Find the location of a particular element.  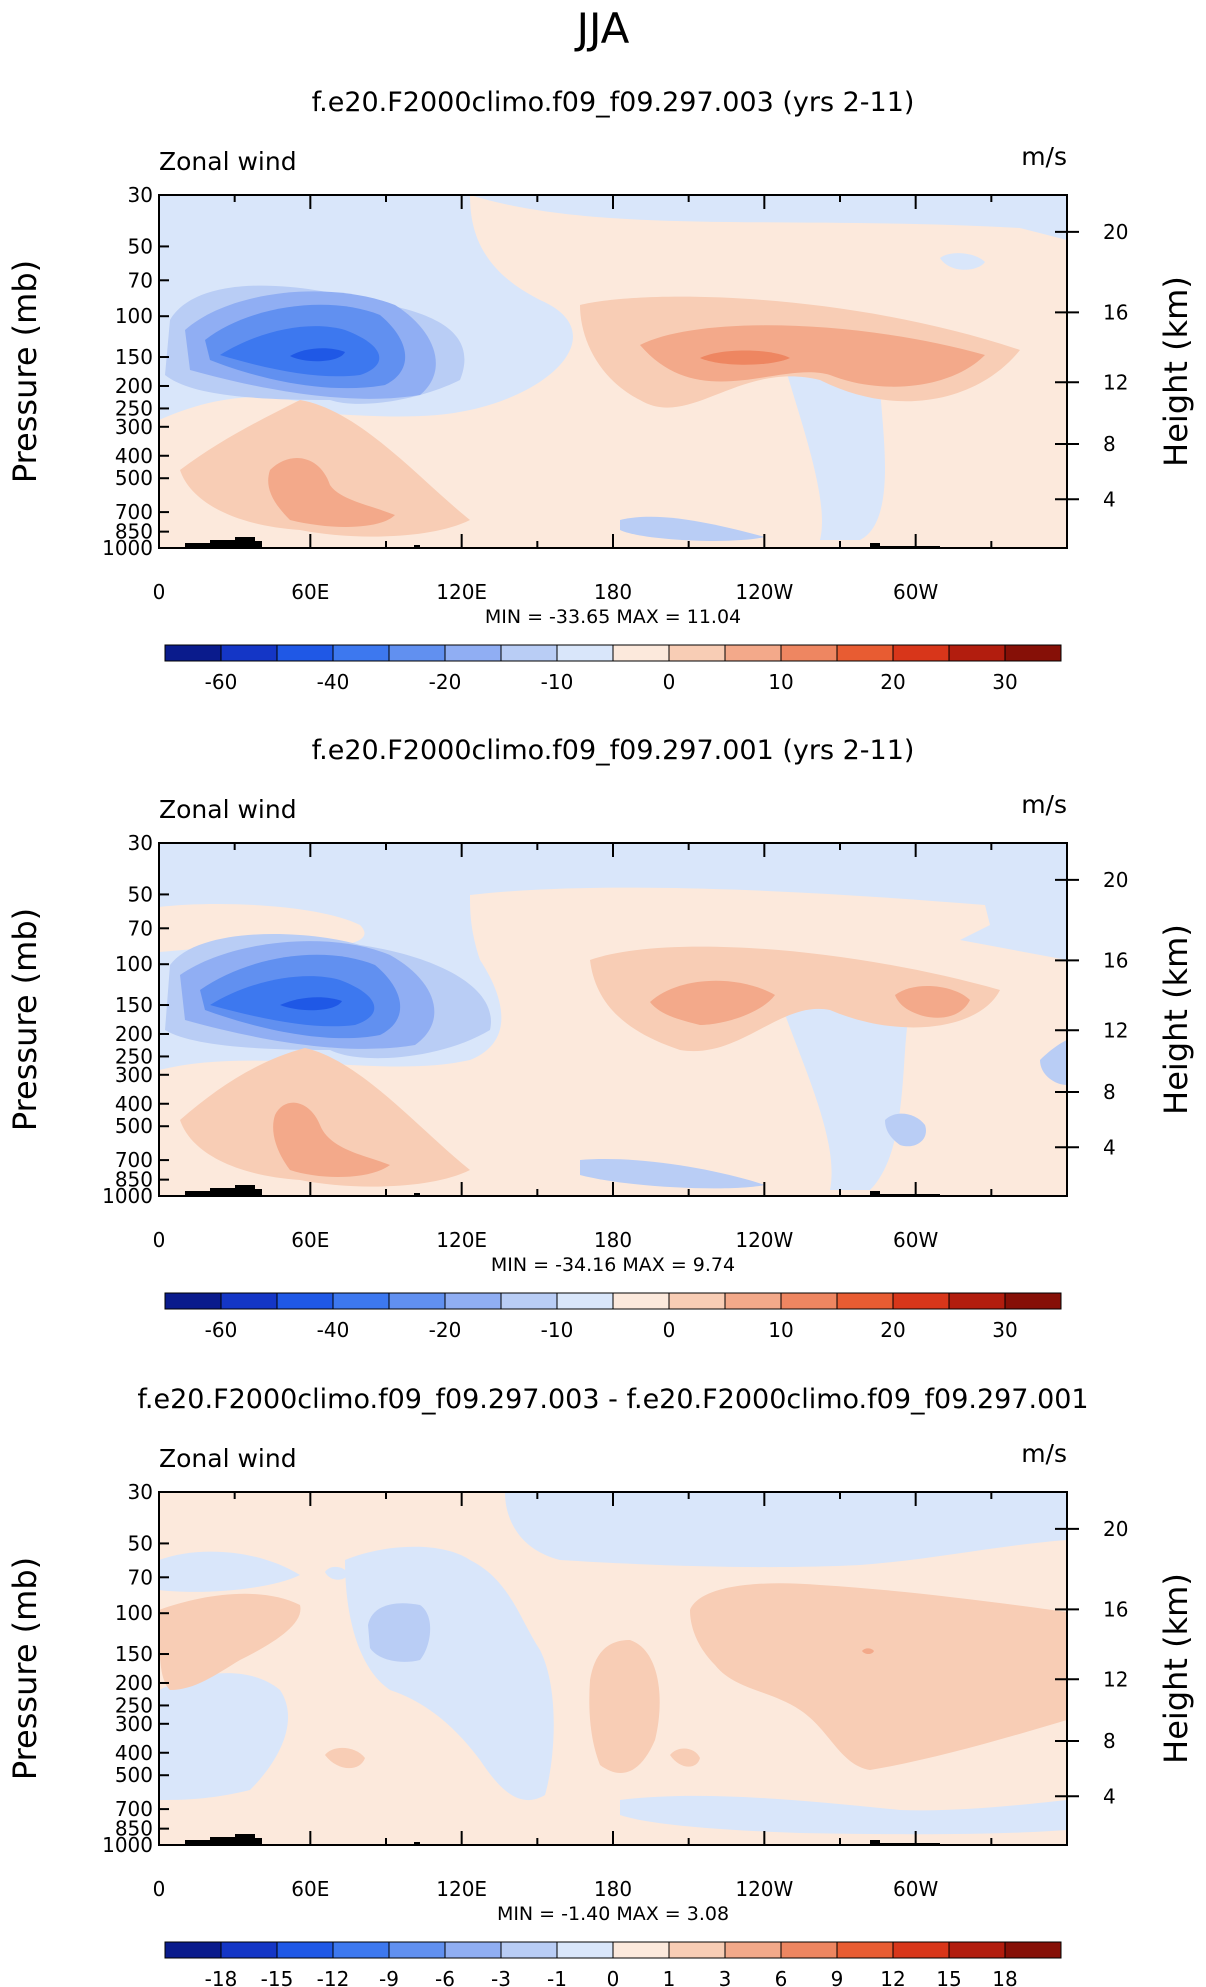

colorbar-label: -18 is located at coordinates (221, 1977).